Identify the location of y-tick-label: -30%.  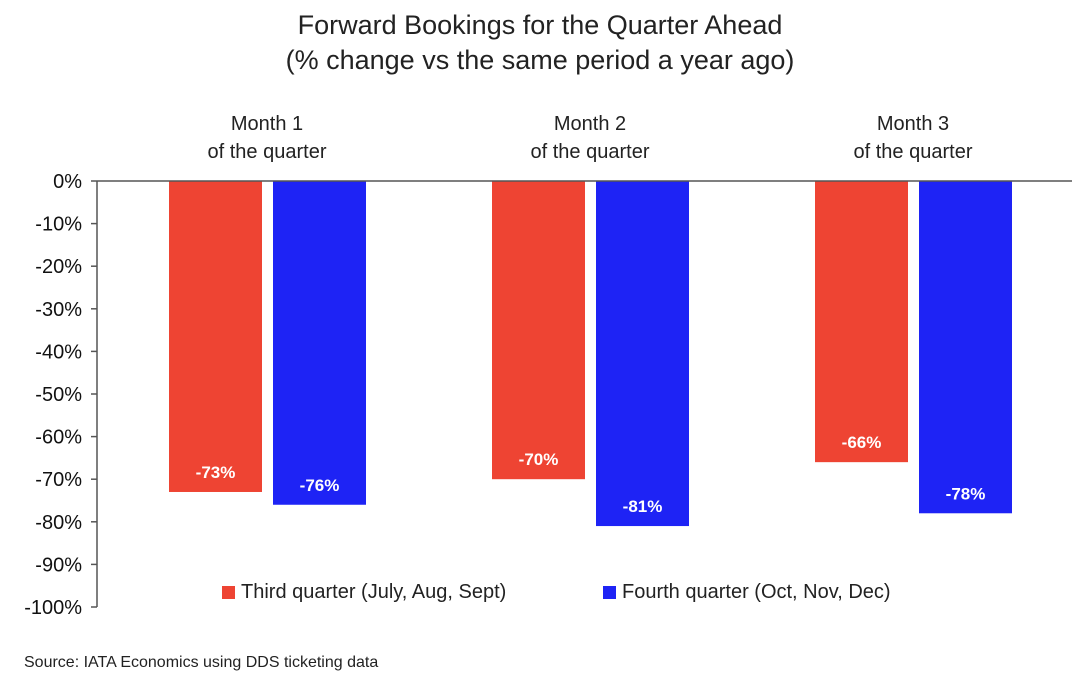
(58, 310).